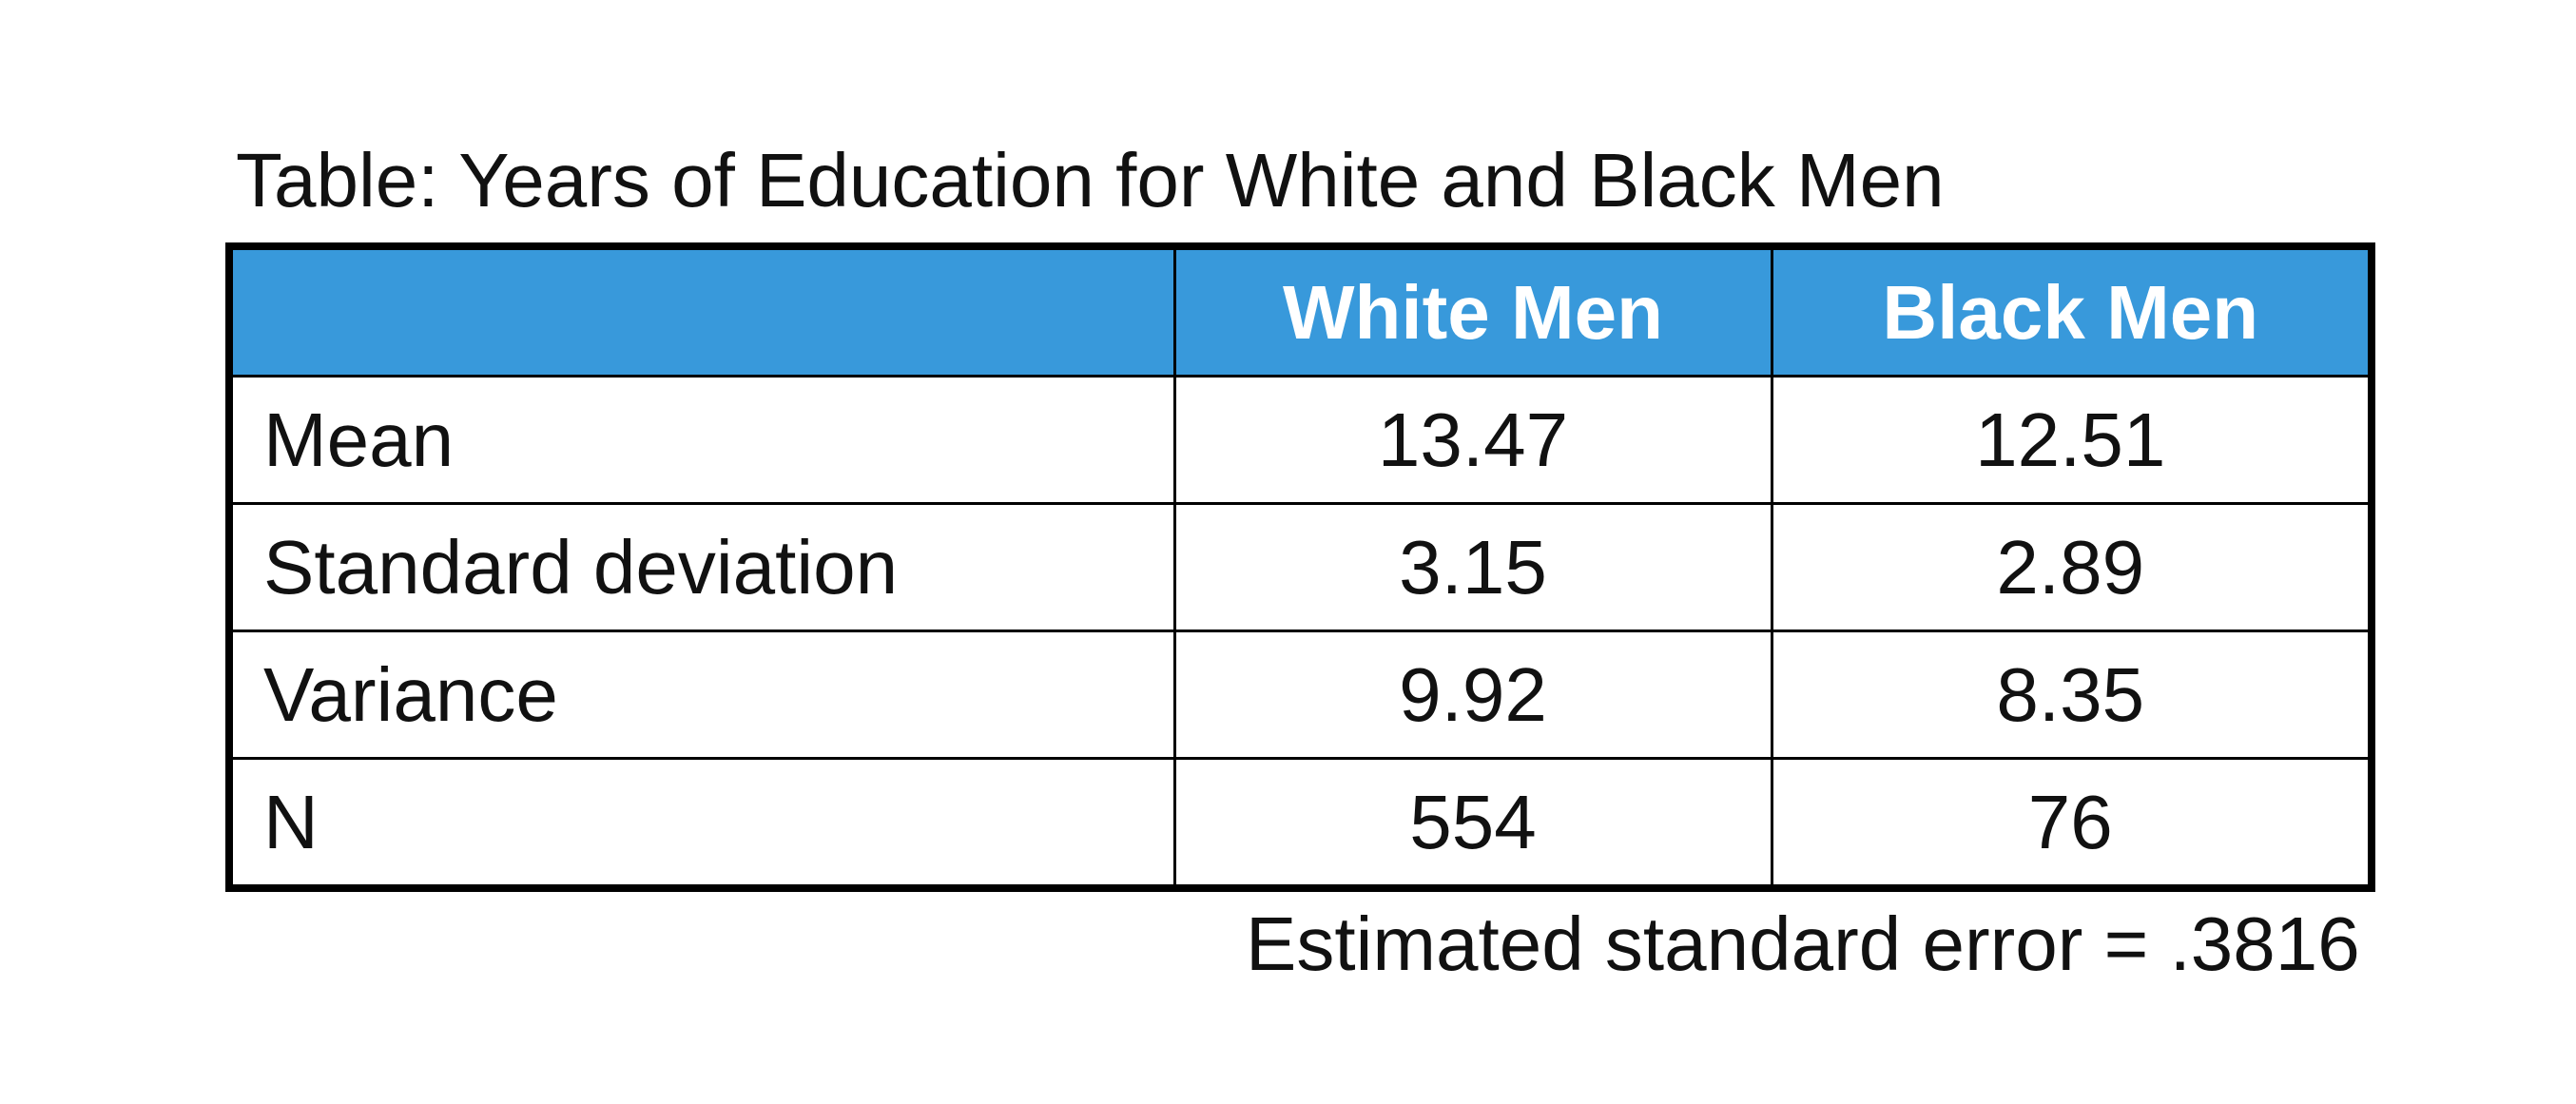 The height and width of the screenshot is (1104, 2576). I want to click on header-cell-empty, so click(701, 311).